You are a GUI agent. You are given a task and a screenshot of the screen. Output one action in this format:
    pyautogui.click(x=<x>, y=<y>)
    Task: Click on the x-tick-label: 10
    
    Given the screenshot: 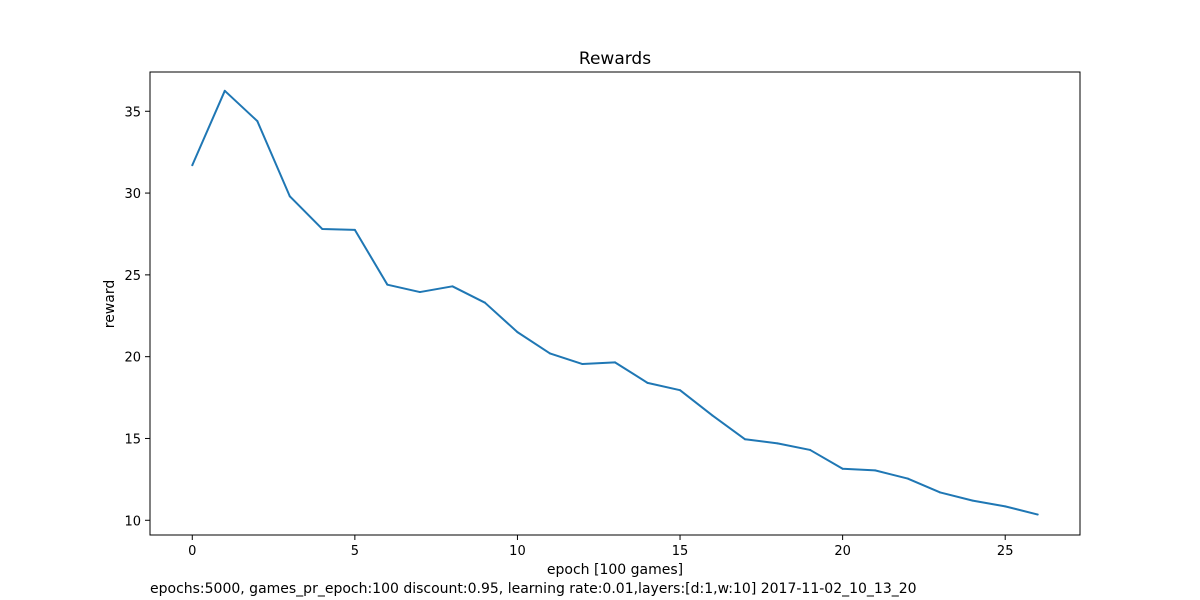 What is the action you would take?
    pyautogui.click(x=517, y=551)
    